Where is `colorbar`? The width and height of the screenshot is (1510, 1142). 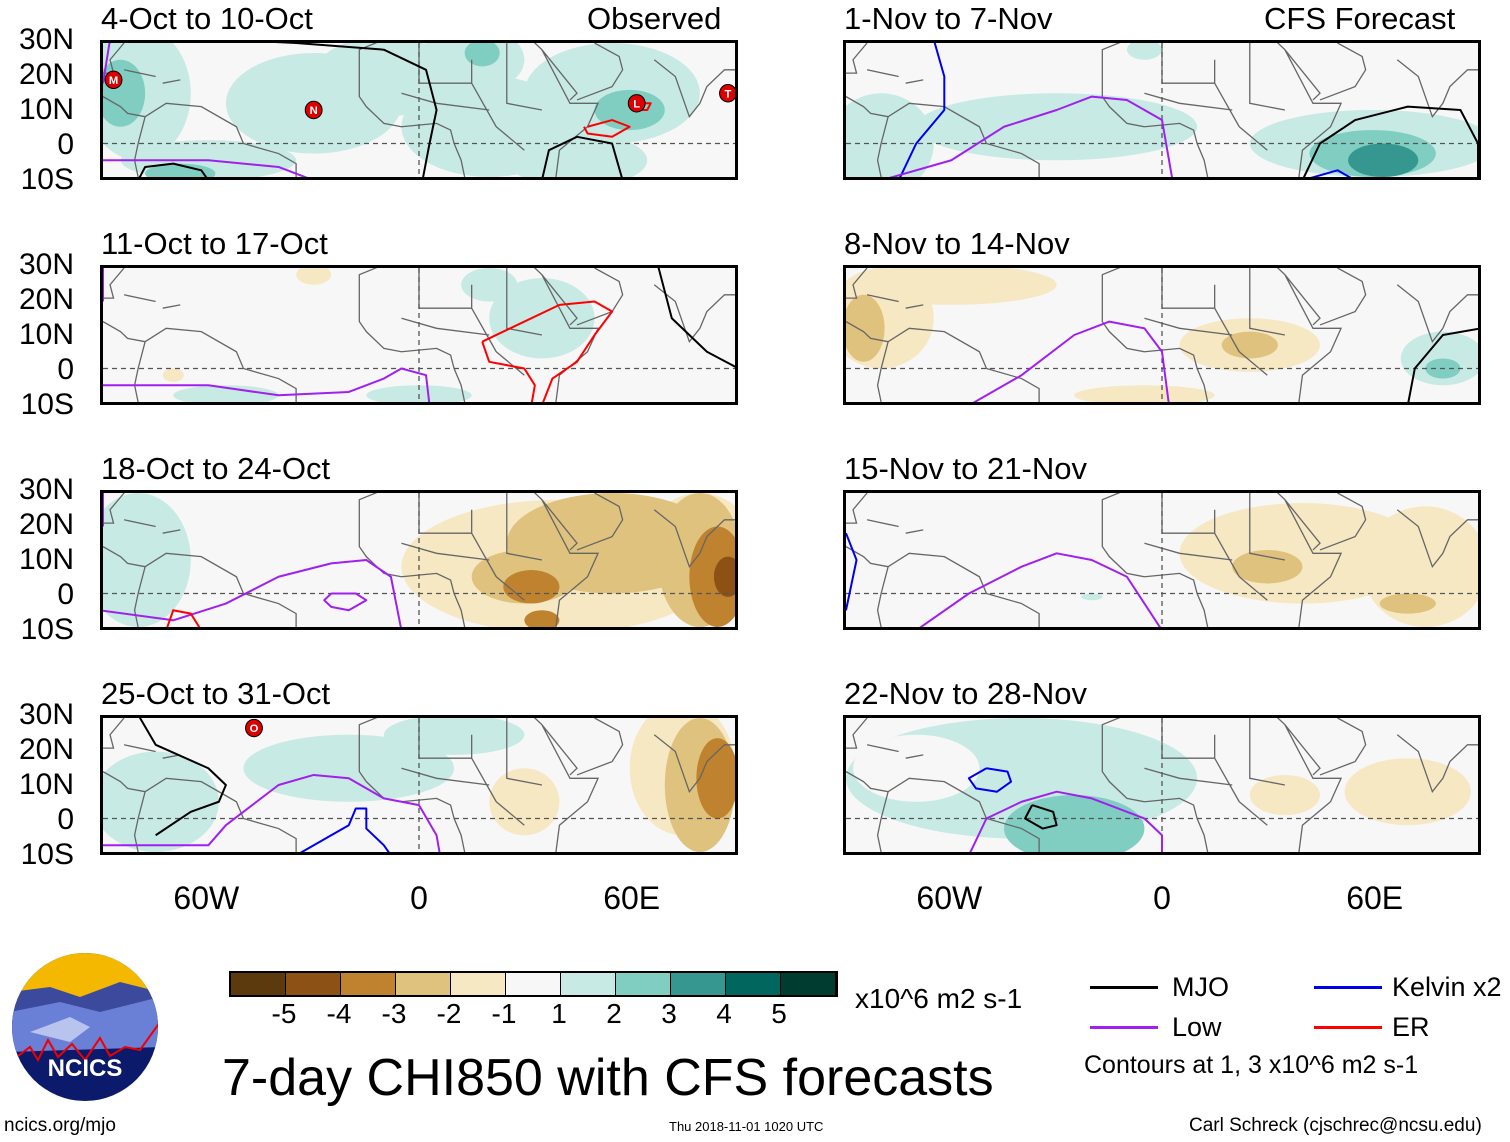
colorbar is located at coordinates (533, 984).